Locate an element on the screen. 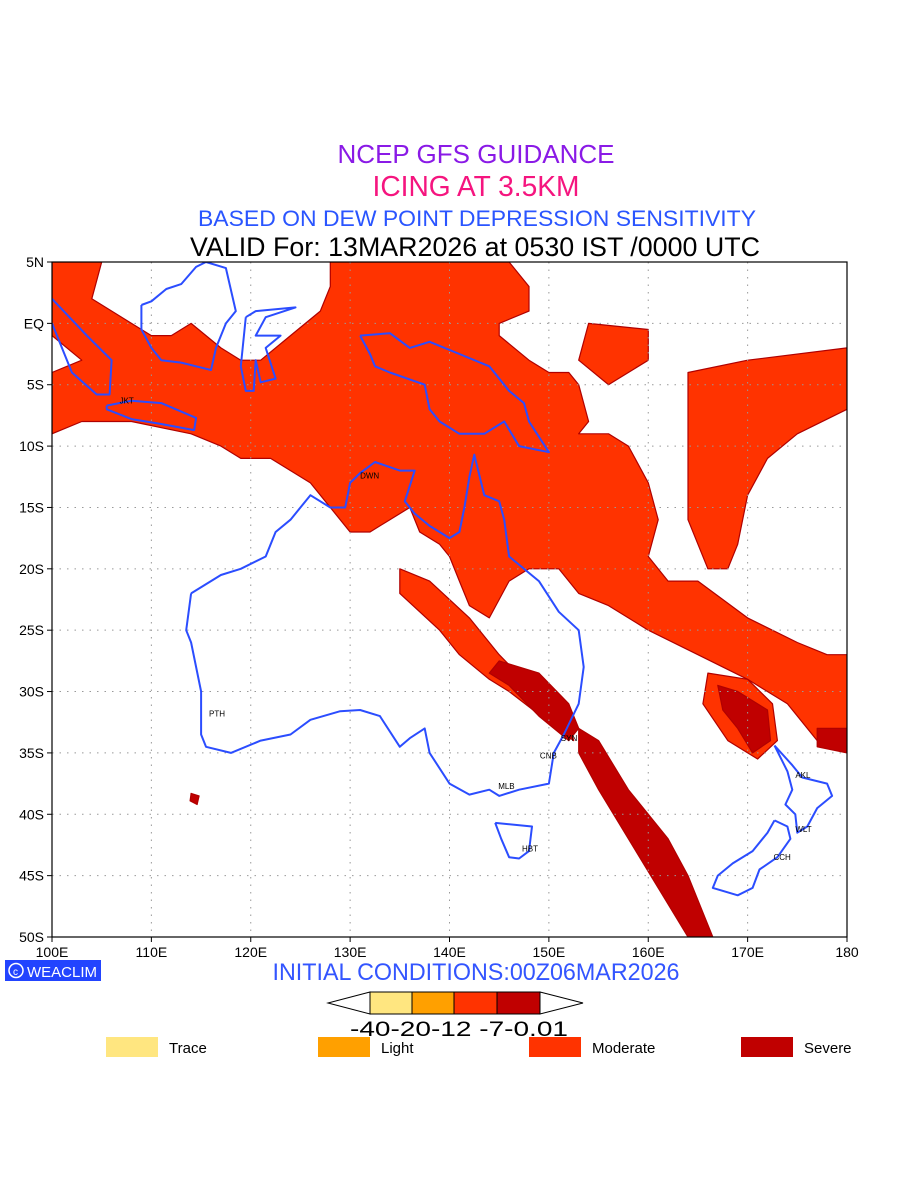 Image resolution: width=900 pixels, height=1200 pixels. lat-tick-label: 5S is located at coordinates (35, 385).